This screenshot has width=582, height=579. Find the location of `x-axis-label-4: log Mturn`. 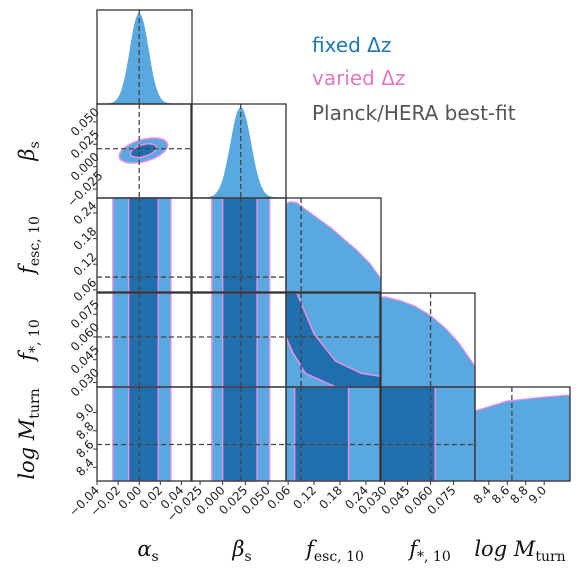

x-axis-label-4: log Mturn is located at coordinates (519, 551).